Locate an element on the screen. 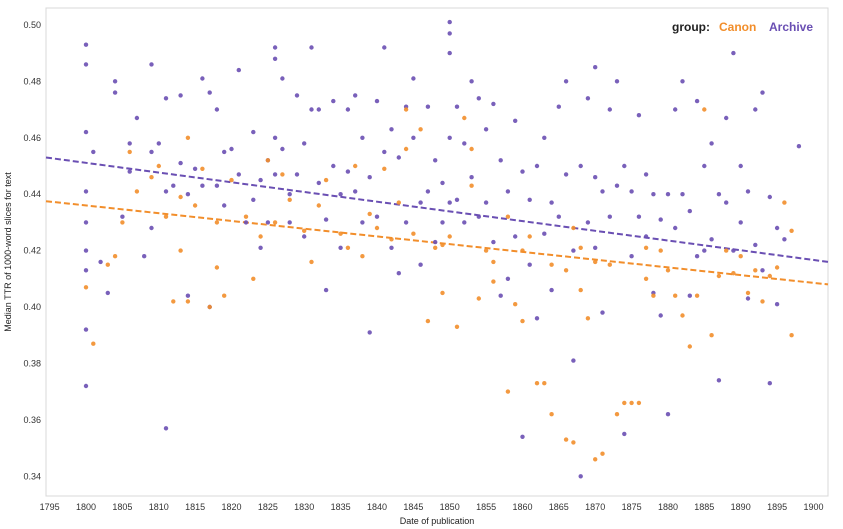 The image size is (843, 529). x-tick-label: 1820 is located at coordinates (231, 507).